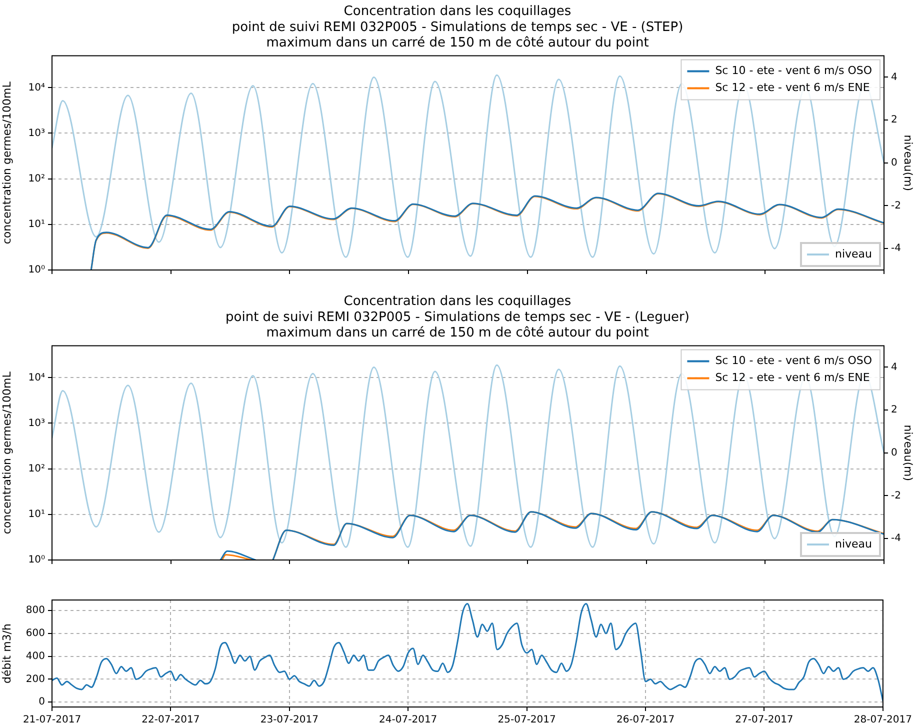 The width and height of the screenshot is (915, 724). What do you see at coordinates (467, 652) in the screenshot?
I see `line-series` at bounding box center [467, 652].